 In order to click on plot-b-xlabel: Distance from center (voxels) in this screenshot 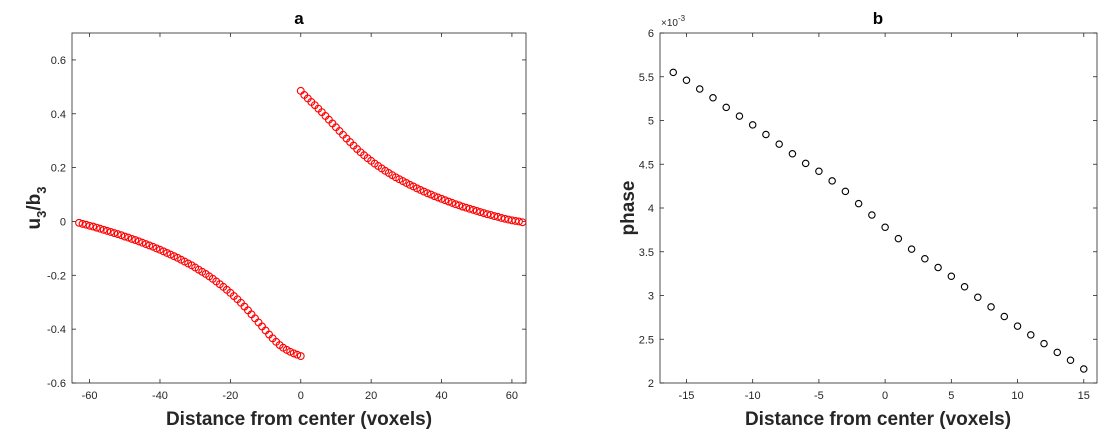, I will do `click(878, 419)`.